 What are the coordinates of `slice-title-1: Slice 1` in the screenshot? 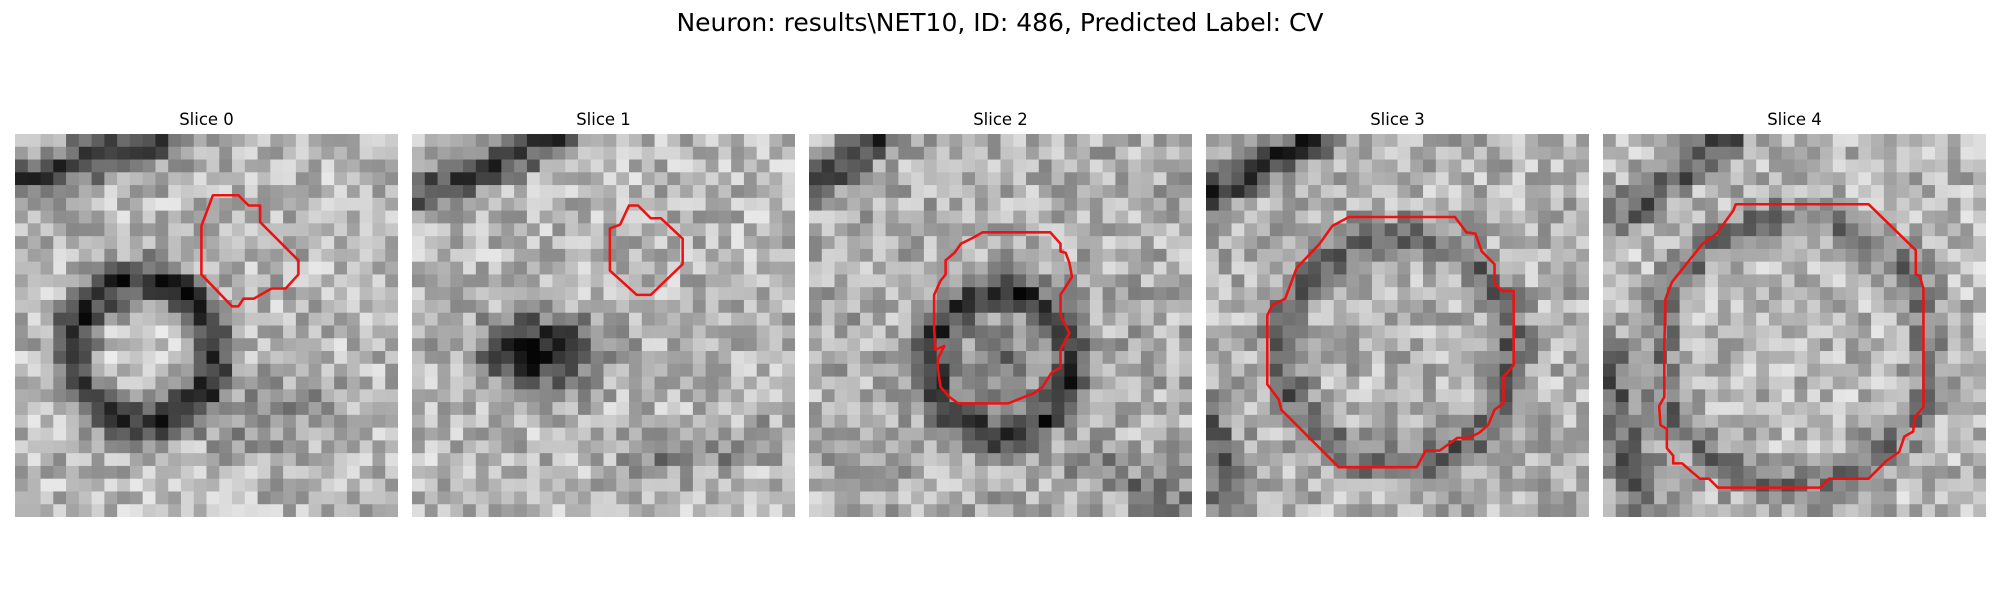 It's located at (603, 119).